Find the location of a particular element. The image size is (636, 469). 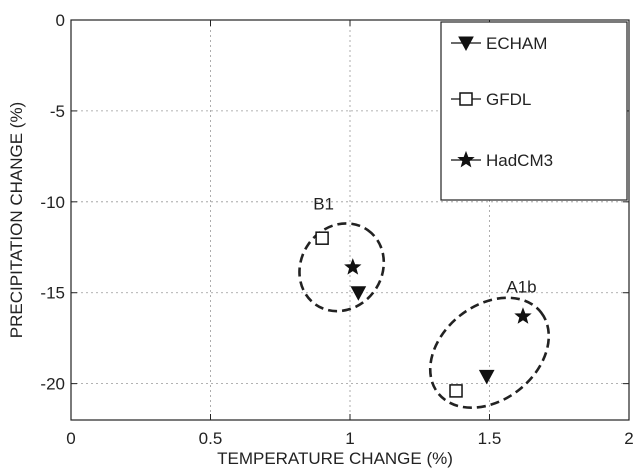

legend: ECHAM GFDL HadCM3 is located at coordinates (534, 111).